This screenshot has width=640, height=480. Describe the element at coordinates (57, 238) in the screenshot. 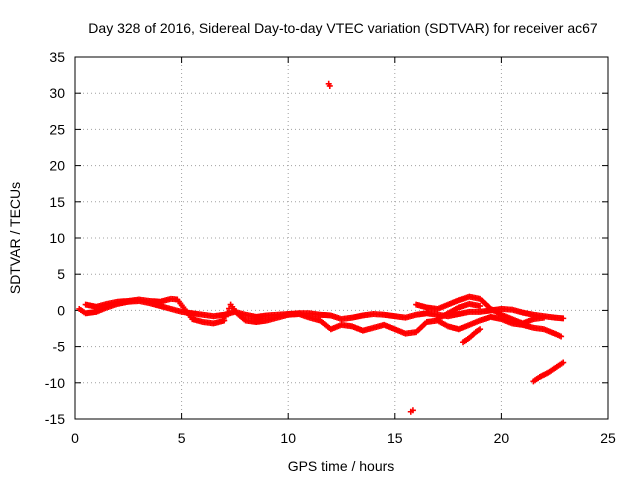

I see `y-tick-label: 10` at that location.